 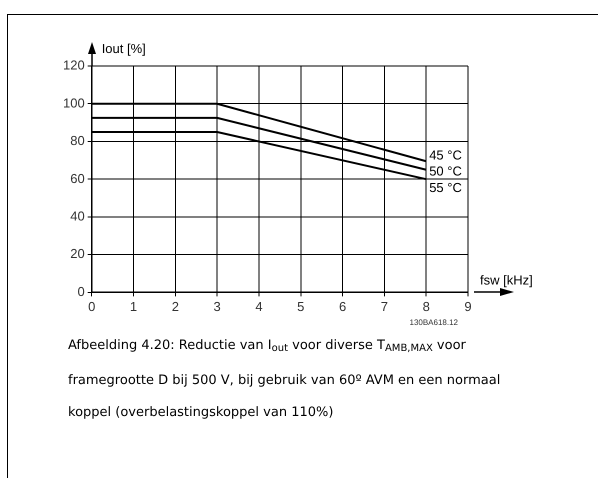 I want to click on y-tick-label: 0, so click(x=81, y=291).